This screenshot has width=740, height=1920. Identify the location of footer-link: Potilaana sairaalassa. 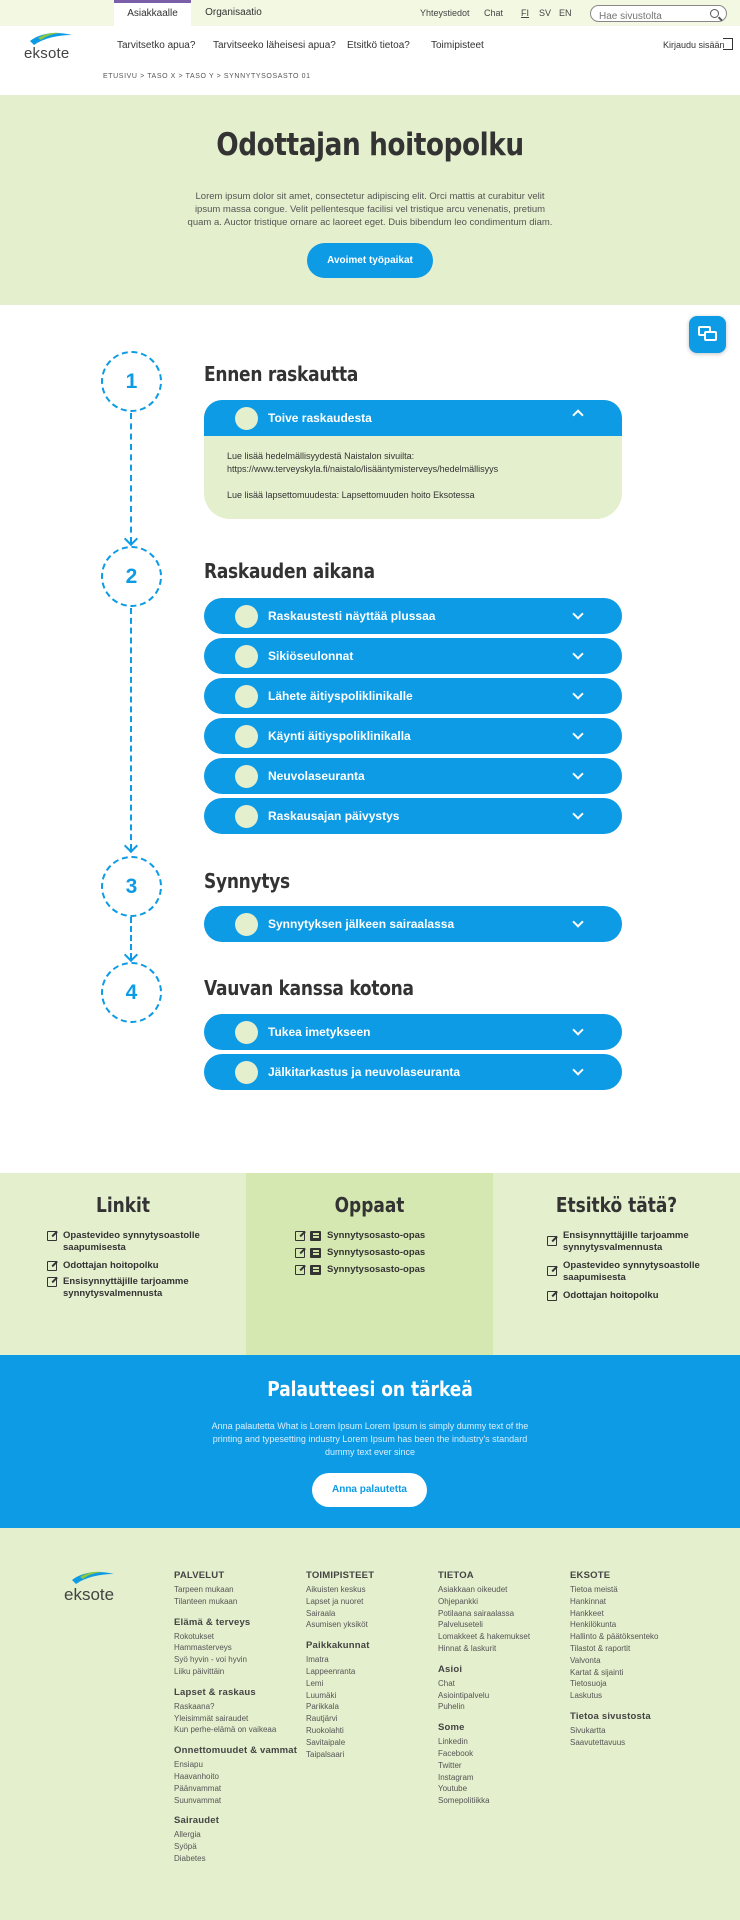
(476, 1613).